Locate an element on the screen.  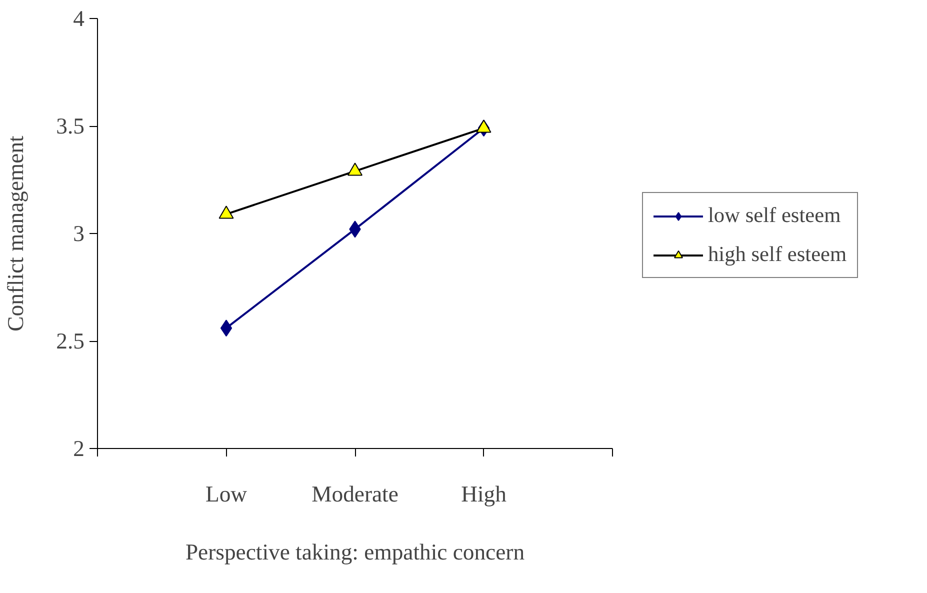
x-tick-label: High is located at coordinates (484, 494).